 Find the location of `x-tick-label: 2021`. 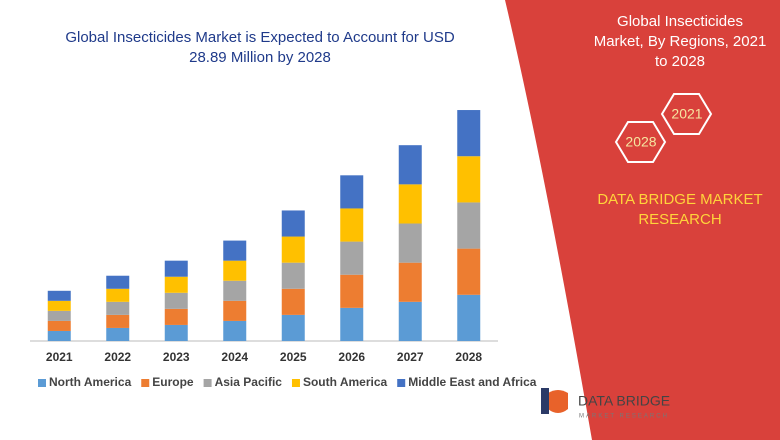

x-tick-label: 2021 is located at coordinates (59, 357).